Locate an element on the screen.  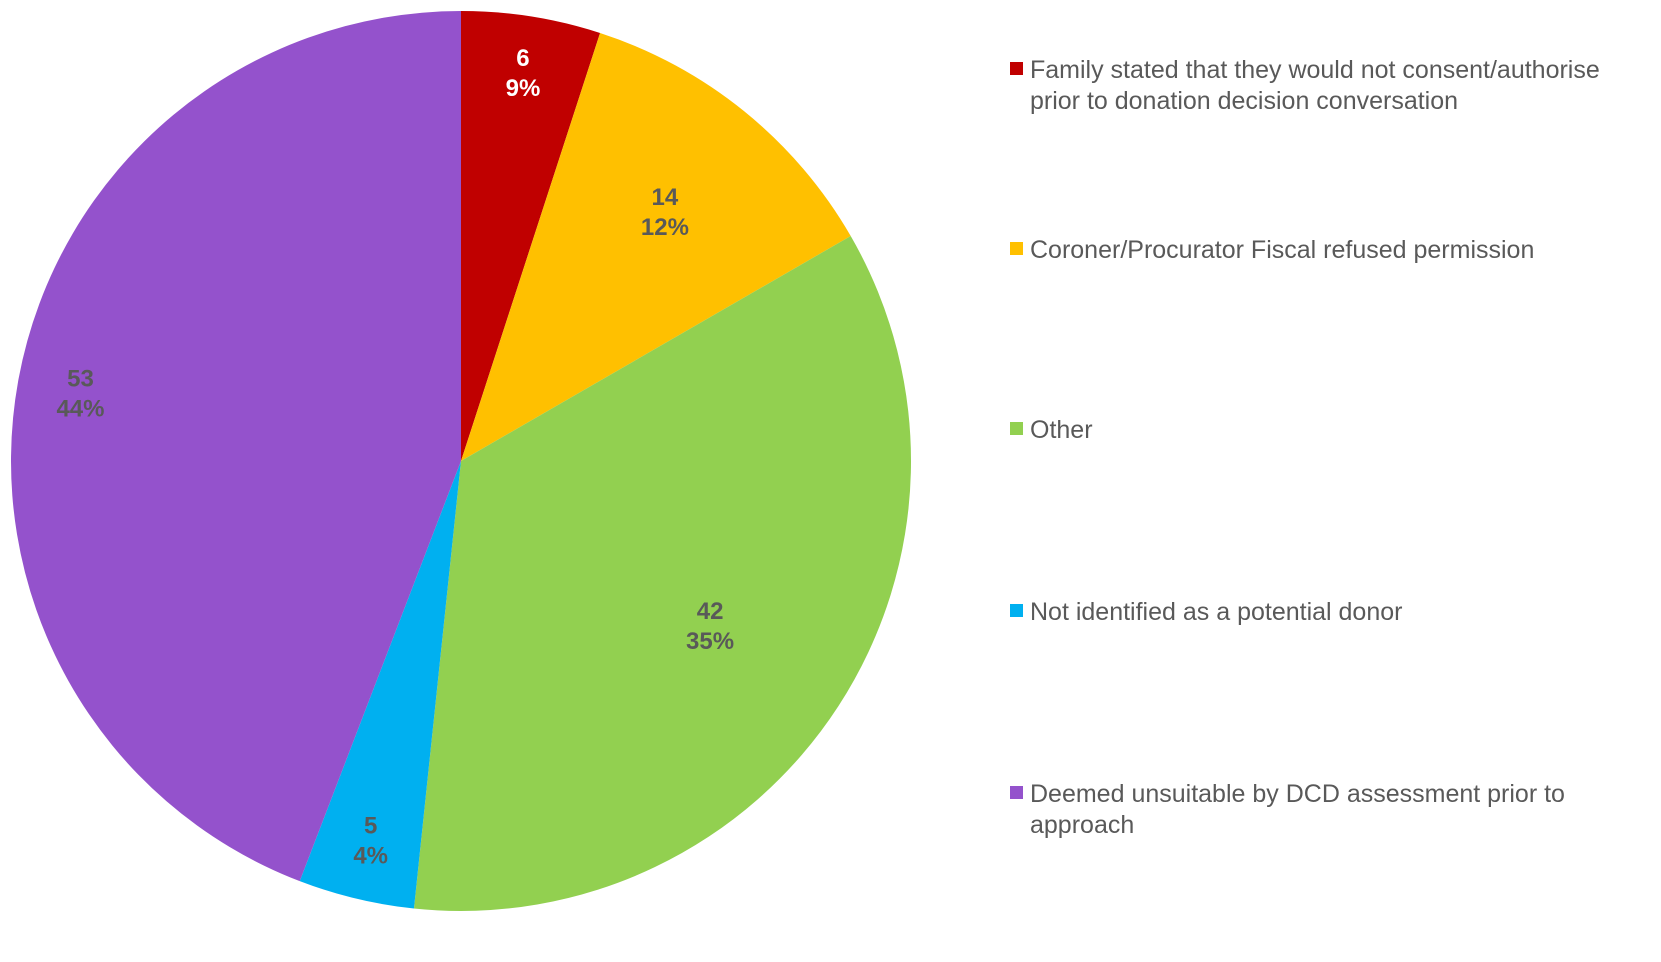
data-label-percent-5: 44% is located at coordinates (80, 408).